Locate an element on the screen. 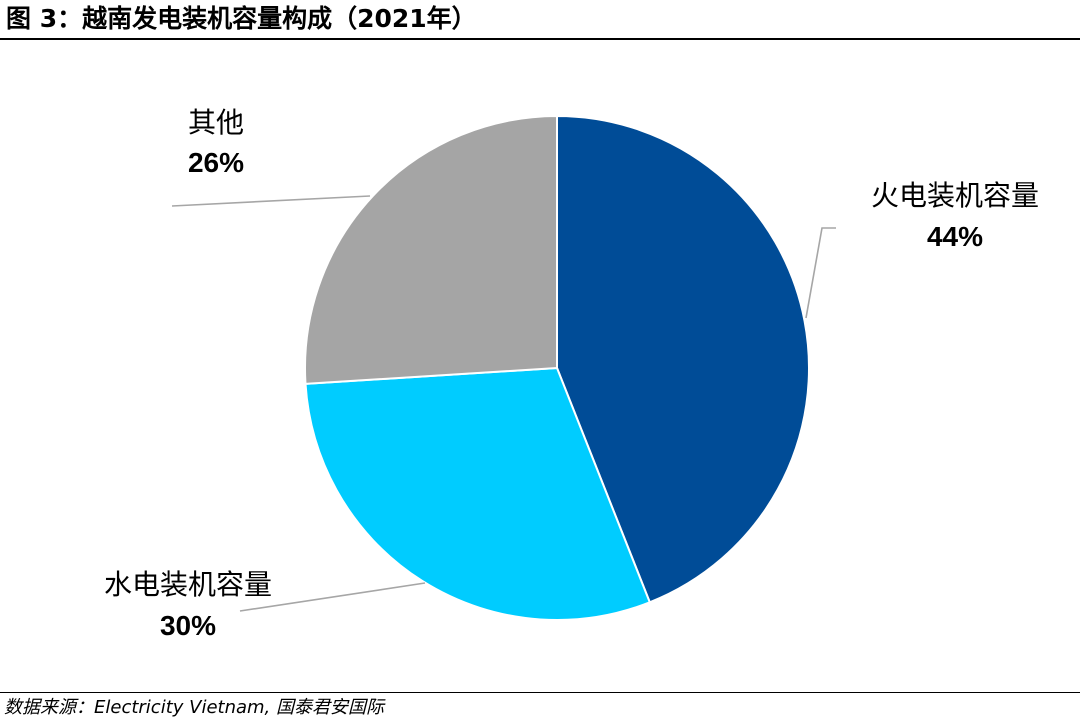 The width and height of the screenshot is (1080, 720). slice-label-name-2: 其他 is located at coordinates (216, 122).